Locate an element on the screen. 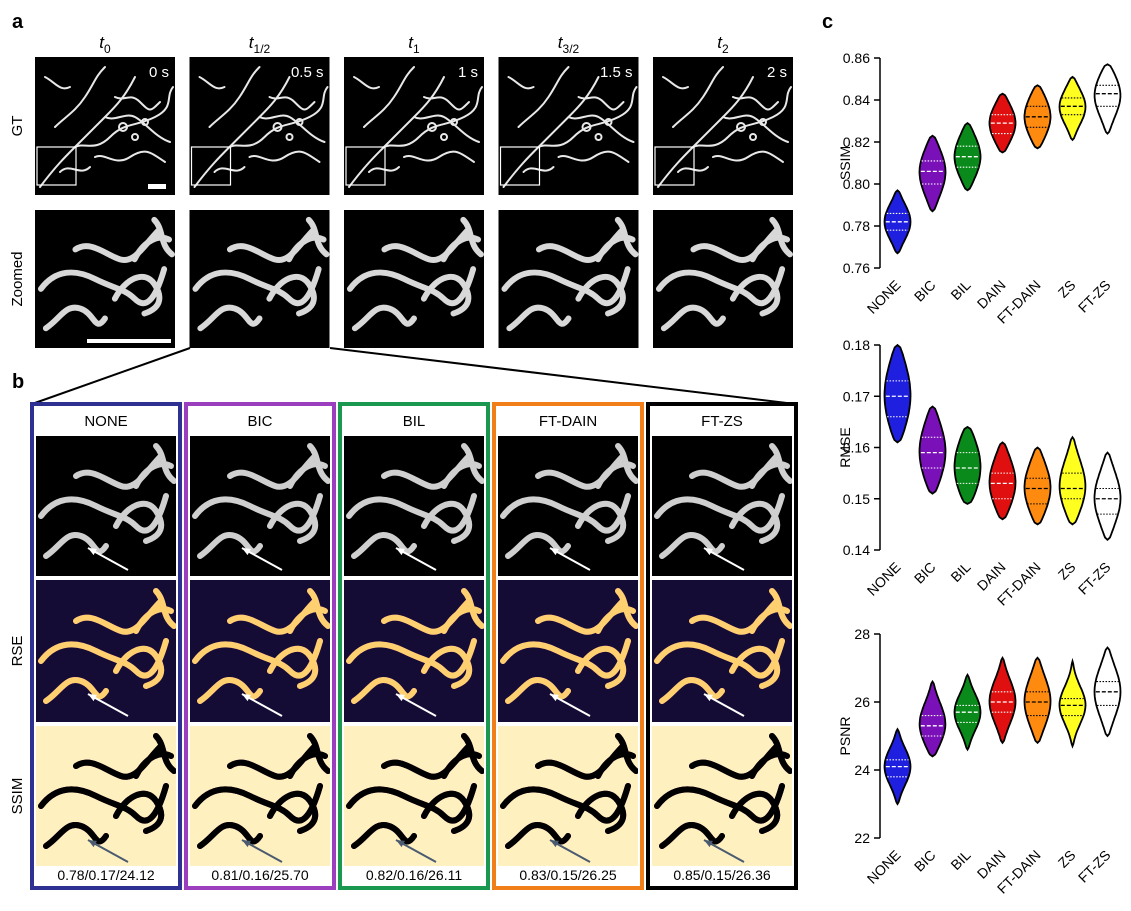 This screenshot has height=911, width=1131. method-title: FT-DAIN is located at coordinates (568, 421).